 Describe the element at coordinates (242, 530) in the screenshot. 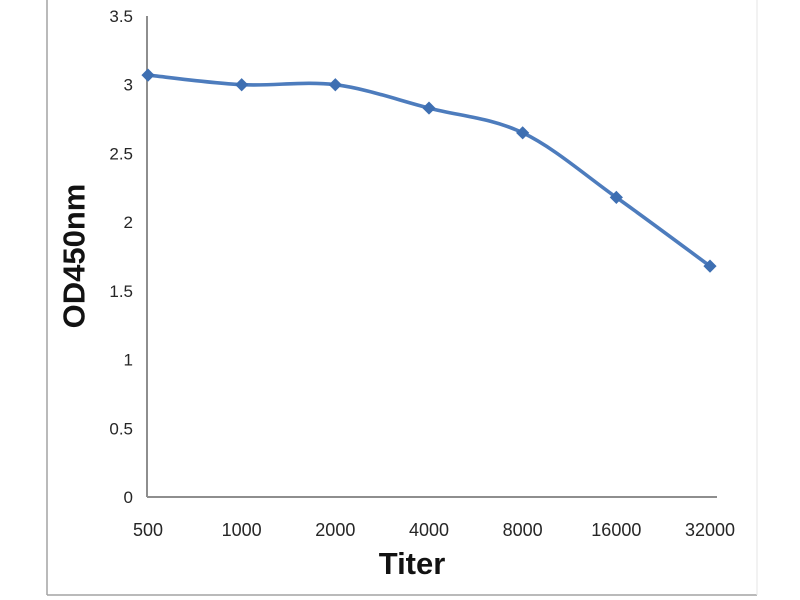

I see `x-tick-label: 1000` at that location.